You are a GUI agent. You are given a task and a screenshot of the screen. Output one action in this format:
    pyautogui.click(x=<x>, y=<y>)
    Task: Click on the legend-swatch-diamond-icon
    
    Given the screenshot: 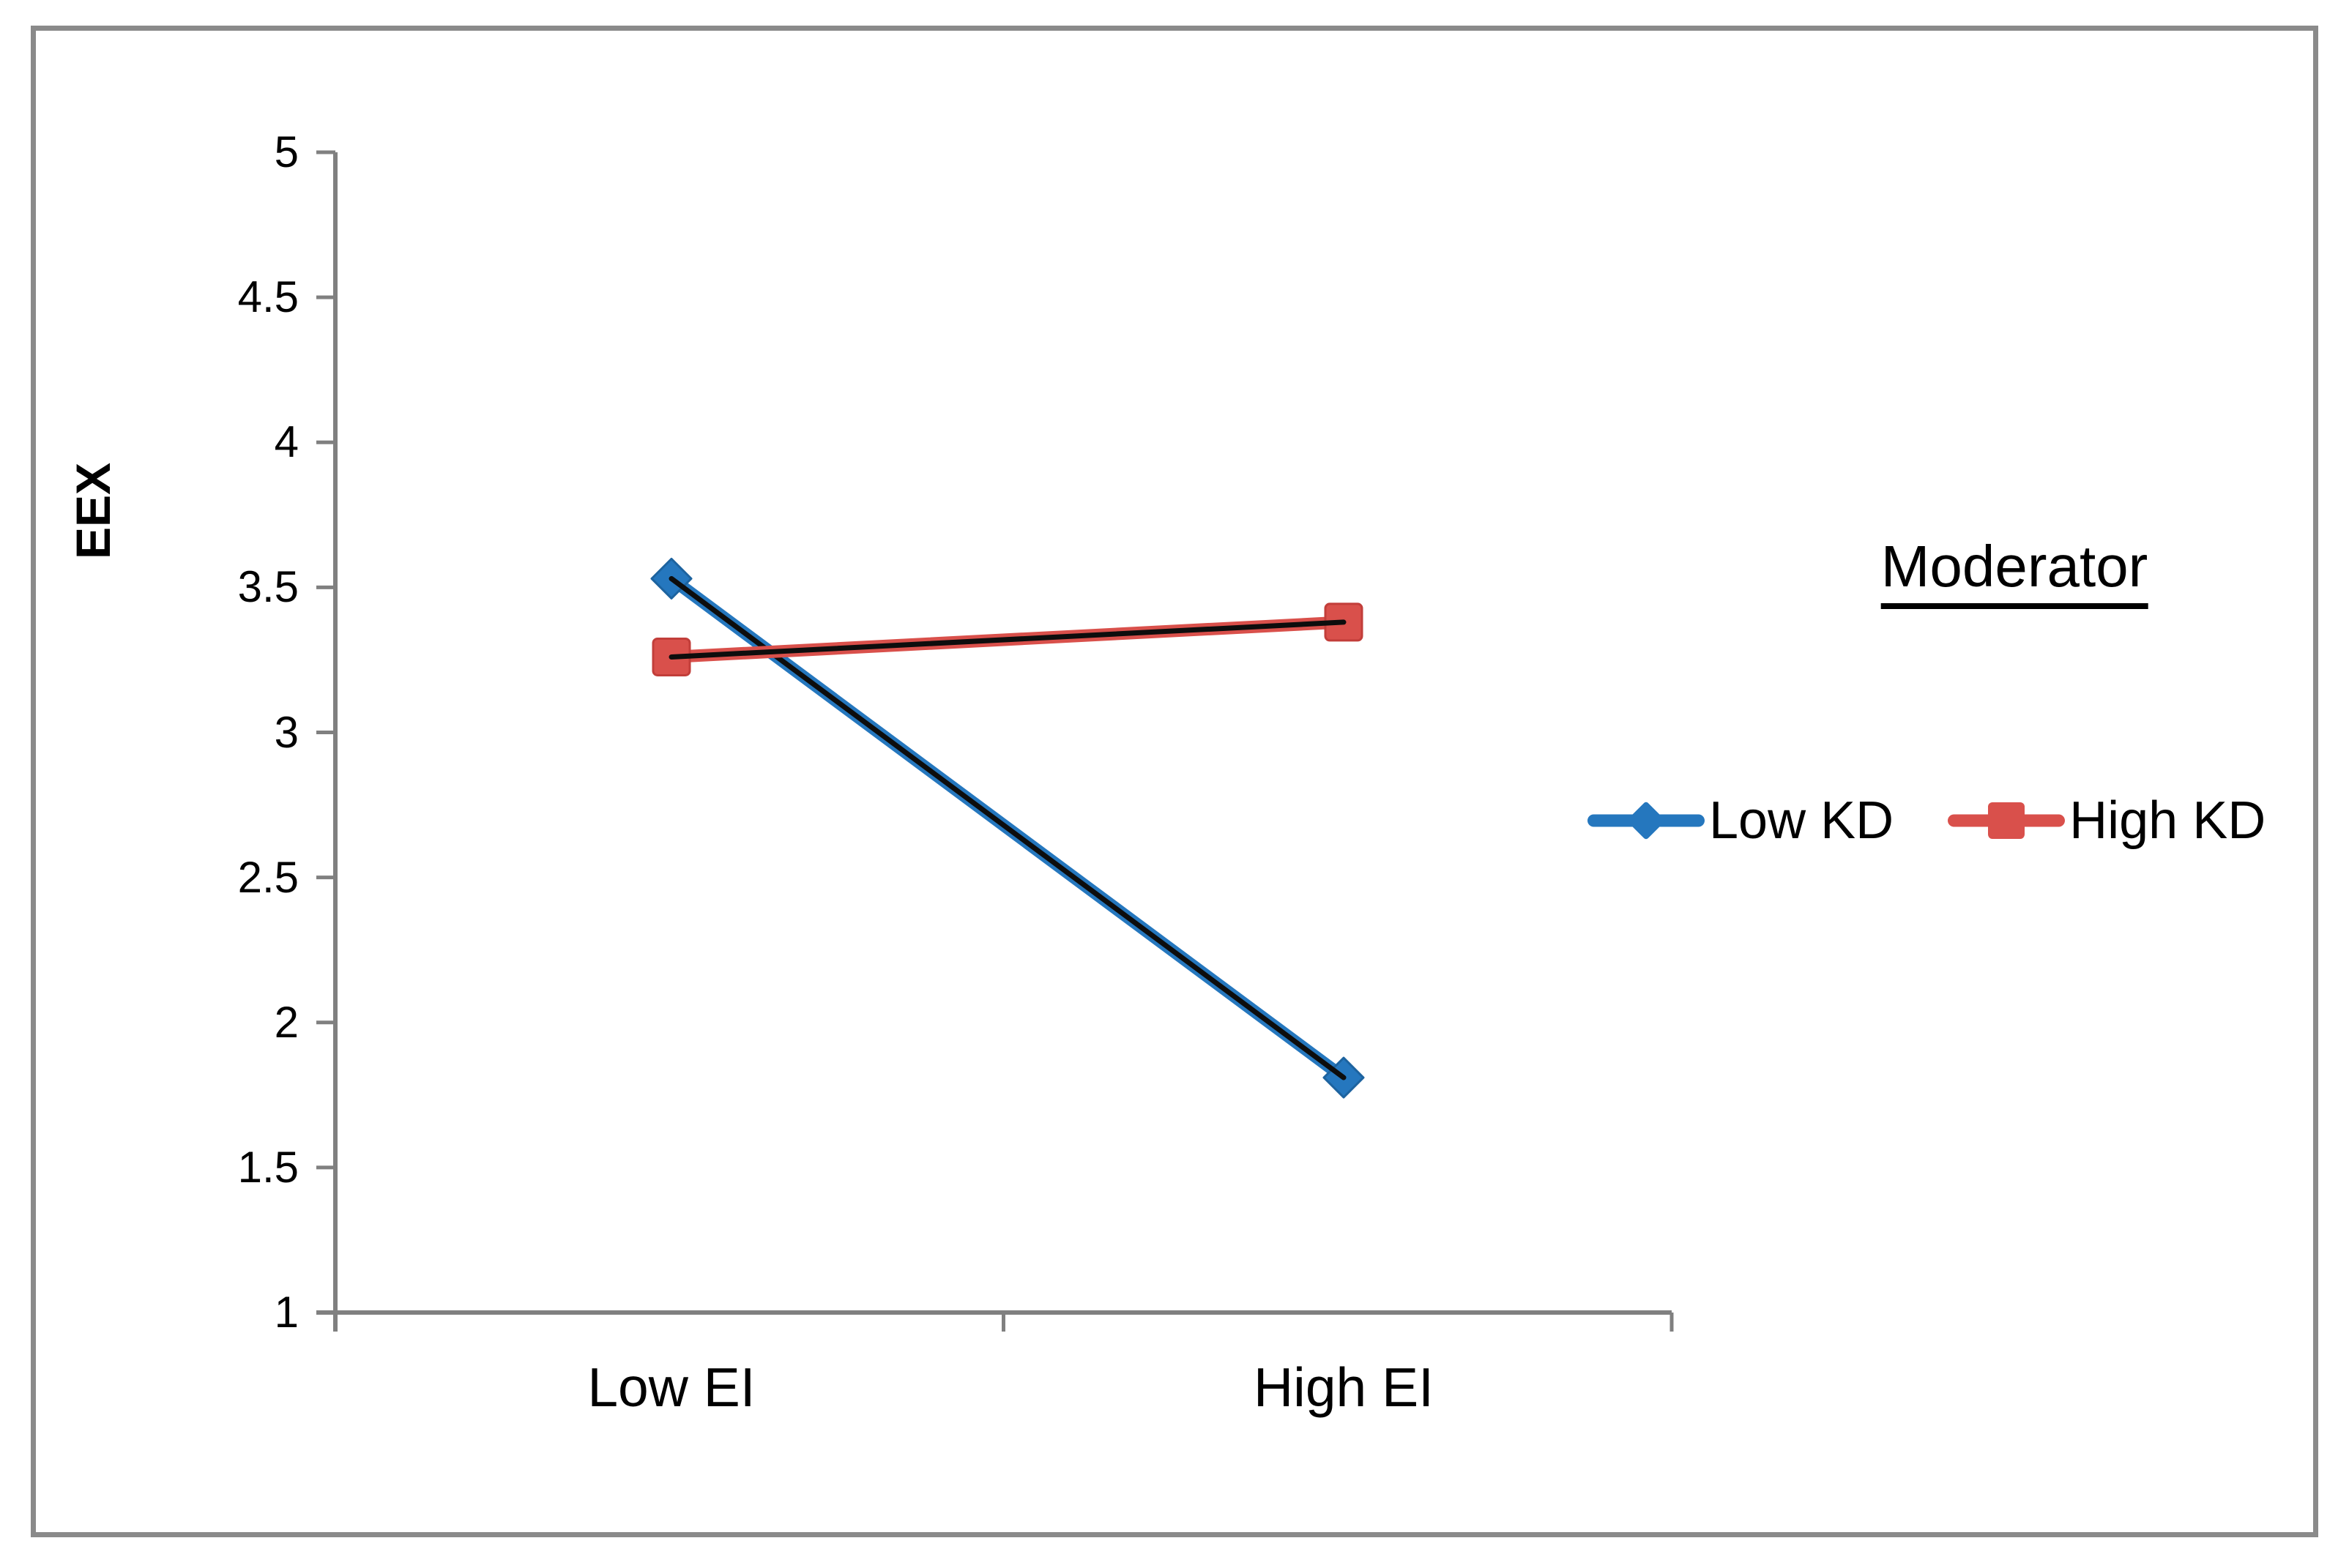 What is the action you would take?
    pyautogui.click(x=1646, y=820)
    